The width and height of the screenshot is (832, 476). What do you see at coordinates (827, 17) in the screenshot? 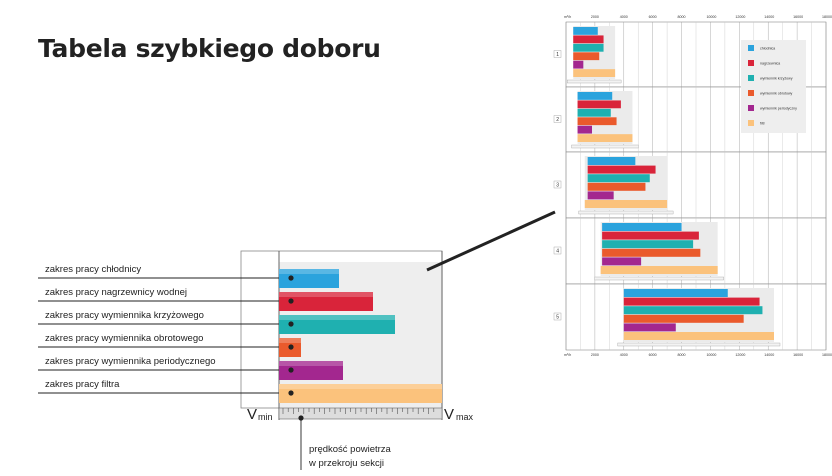
I see `x-tick-label-top: 18000` at bounding box center [827, 17].